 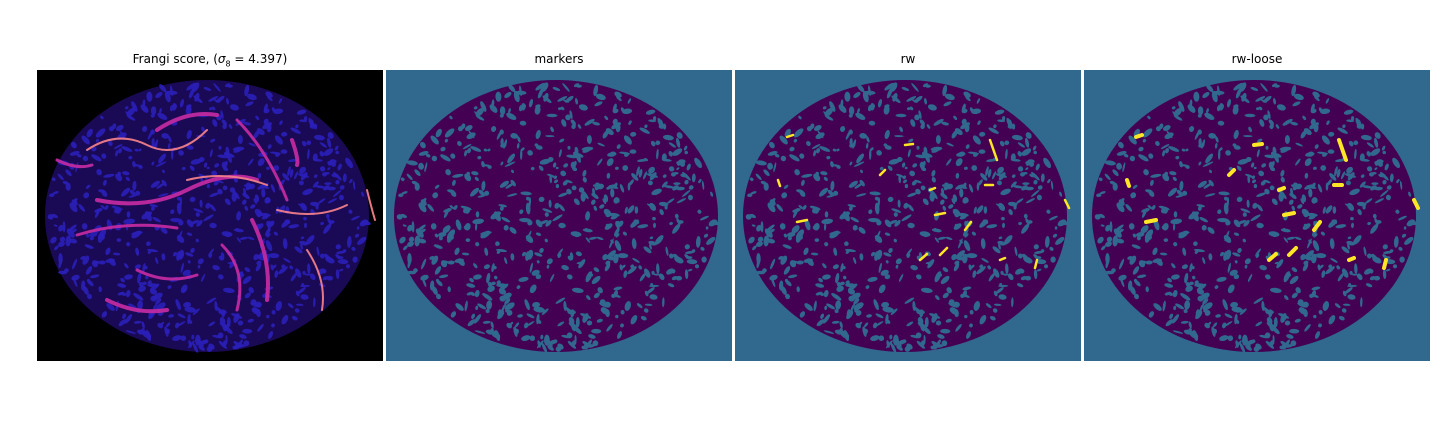 What do you see at coordinates (1257, 59) in the screenshot?
I see `panel-title-rw-loose: rw-loose` at bounding box center [1257, 59].